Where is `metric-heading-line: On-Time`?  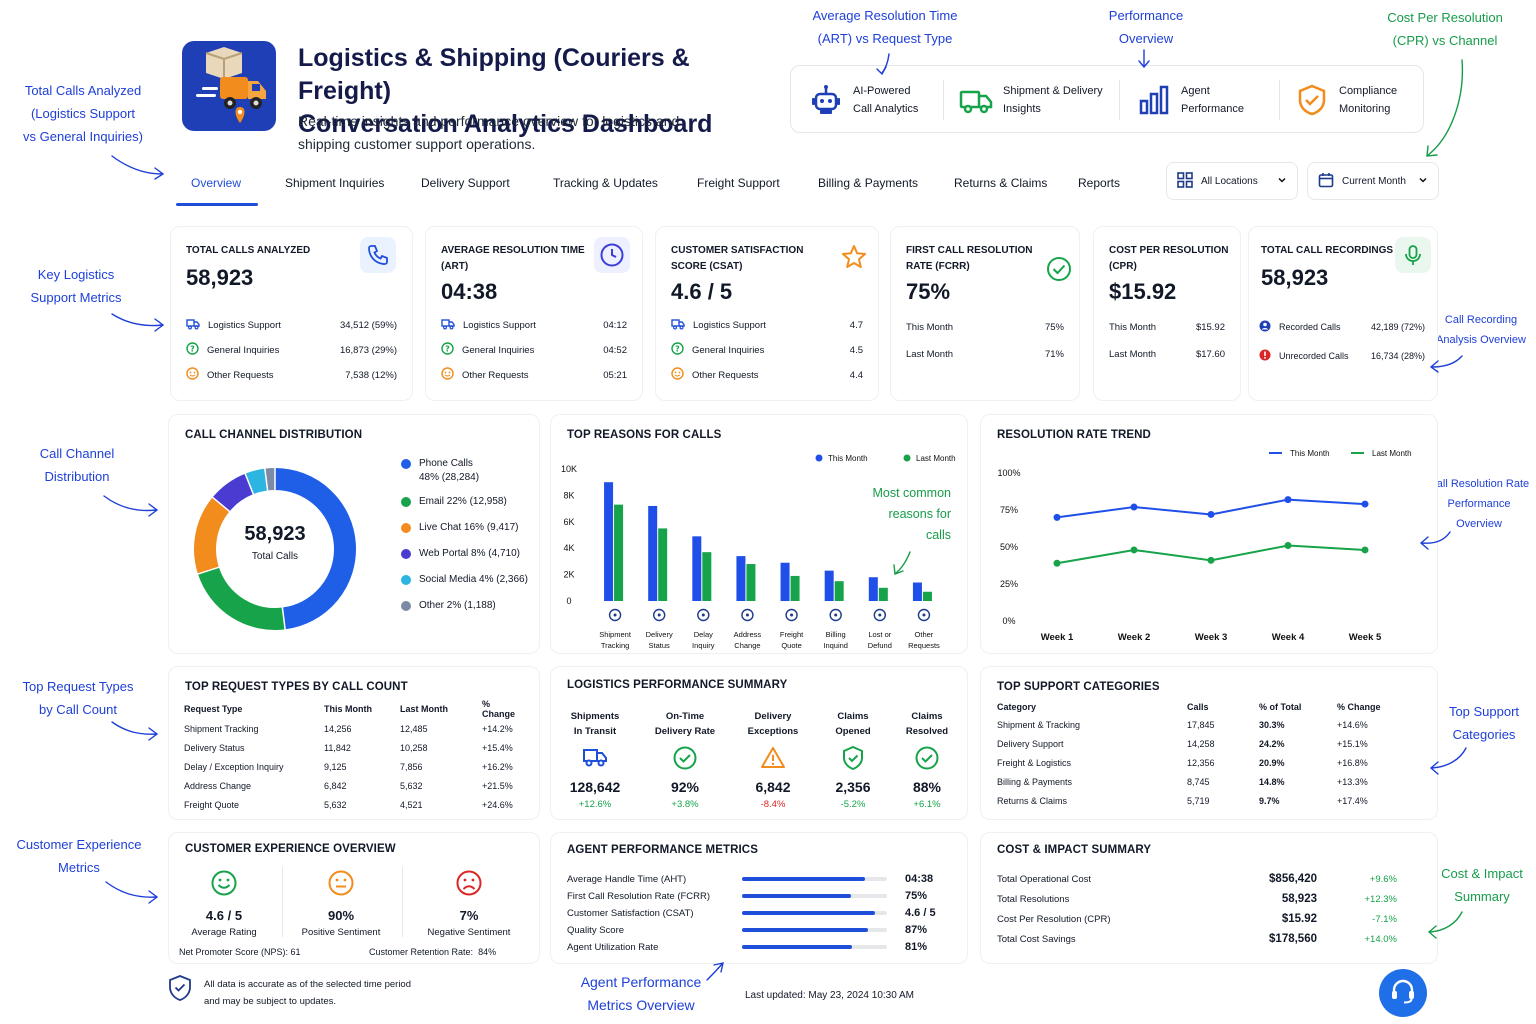 metric-heading-line: On-Time is located at coordinates (685, 716).